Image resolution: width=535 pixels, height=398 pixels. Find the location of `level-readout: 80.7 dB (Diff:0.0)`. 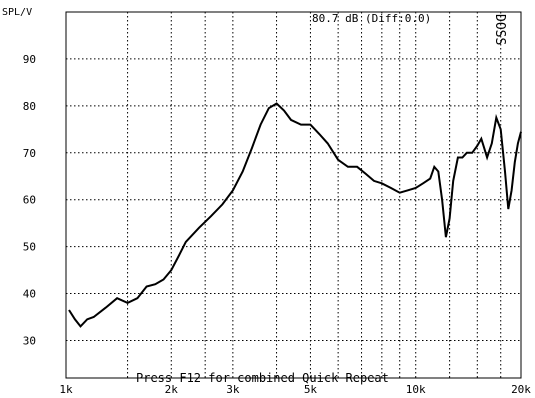

level-readout: 80.7 dB (Diff:0.0) is located at coordinates (371, 18).